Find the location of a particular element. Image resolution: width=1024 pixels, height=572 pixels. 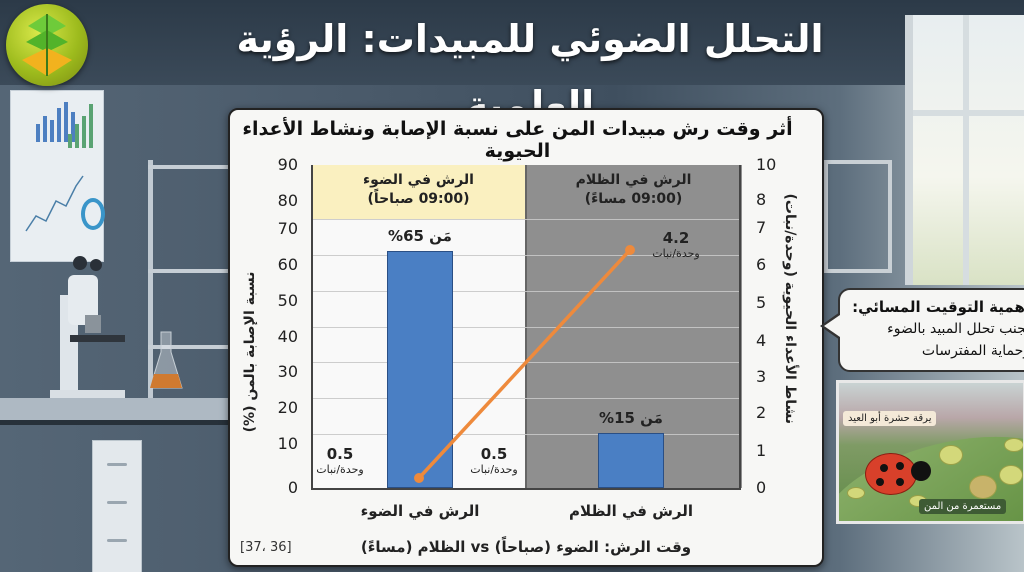

lab-desk is located at coordinates (114, 411).